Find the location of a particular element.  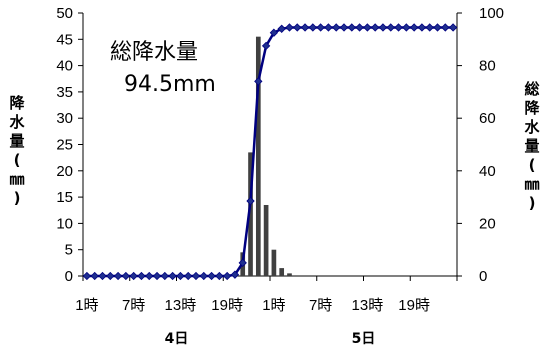

day-label: 4日 is located at coordinates (177, 339).